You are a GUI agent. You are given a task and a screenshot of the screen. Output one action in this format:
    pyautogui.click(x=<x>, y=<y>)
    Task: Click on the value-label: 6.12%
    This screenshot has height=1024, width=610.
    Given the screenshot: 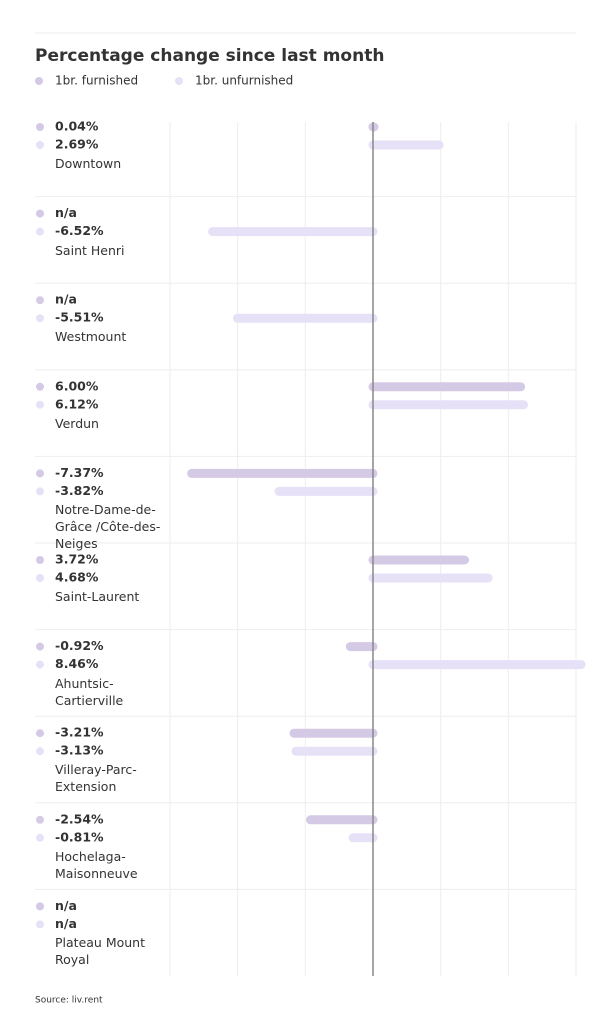 What is the action you would take?
    pyautogui.click(x=77, y=403)
    